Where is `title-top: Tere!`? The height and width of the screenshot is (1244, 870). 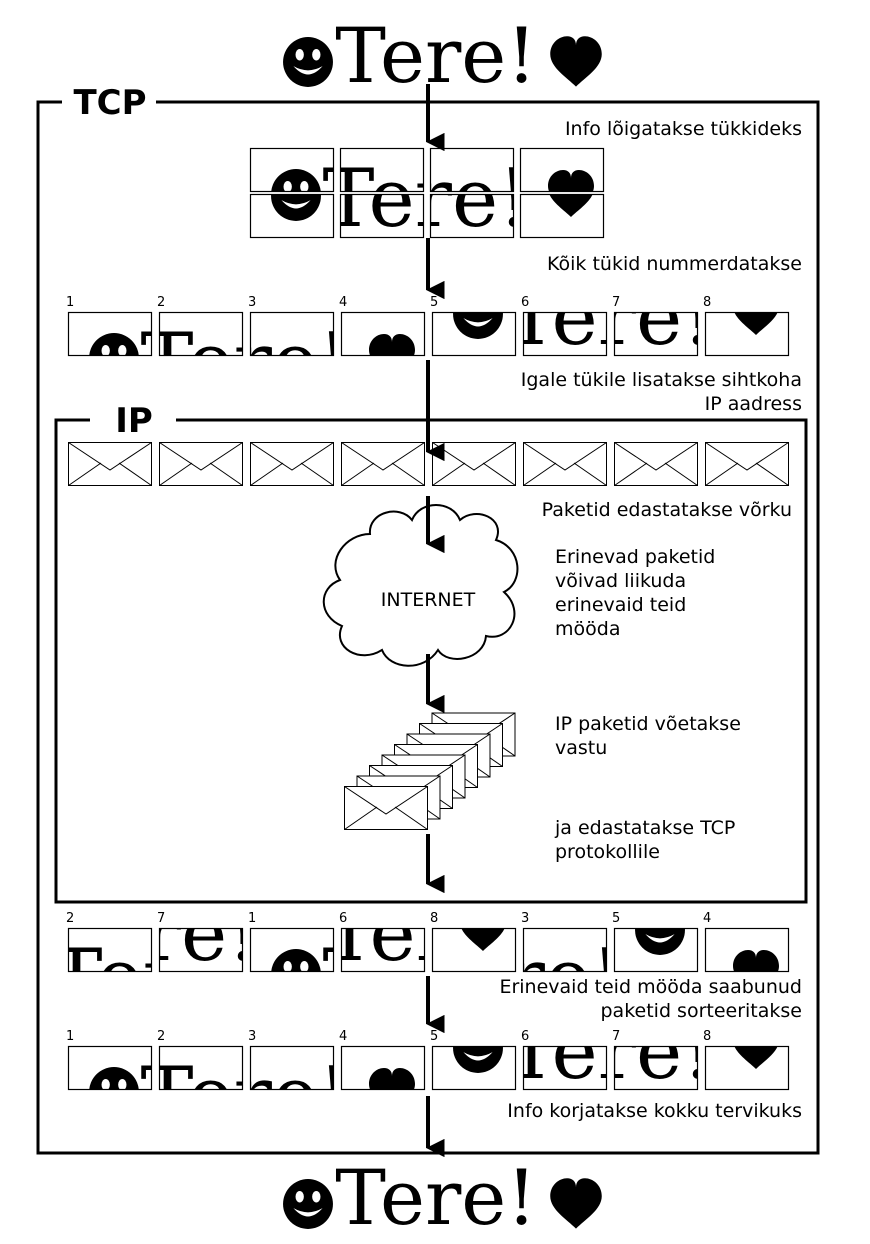 title-top: Tere! is located at coordinates (442, 55).